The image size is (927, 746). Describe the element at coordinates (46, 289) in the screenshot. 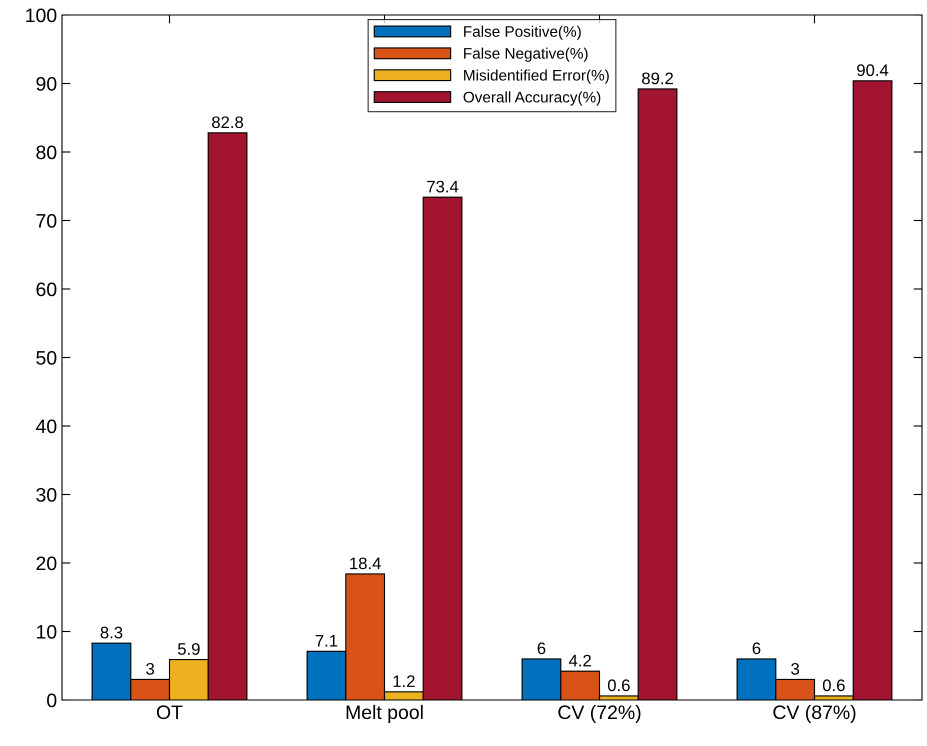

I see `y-tick-label: 60` at that location.